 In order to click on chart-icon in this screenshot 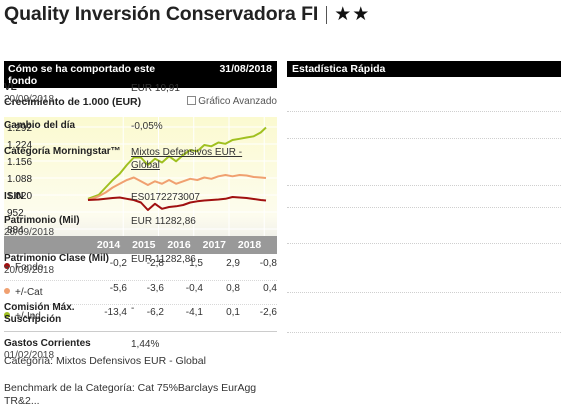, I will do `click(192, 100)`.